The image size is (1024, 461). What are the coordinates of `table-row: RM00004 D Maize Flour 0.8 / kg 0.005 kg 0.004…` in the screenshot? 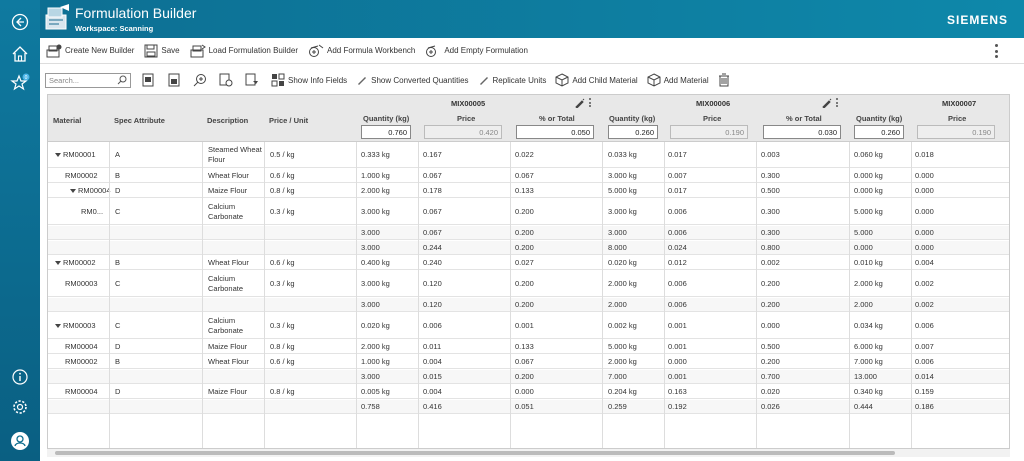 It's located at (528, 392).